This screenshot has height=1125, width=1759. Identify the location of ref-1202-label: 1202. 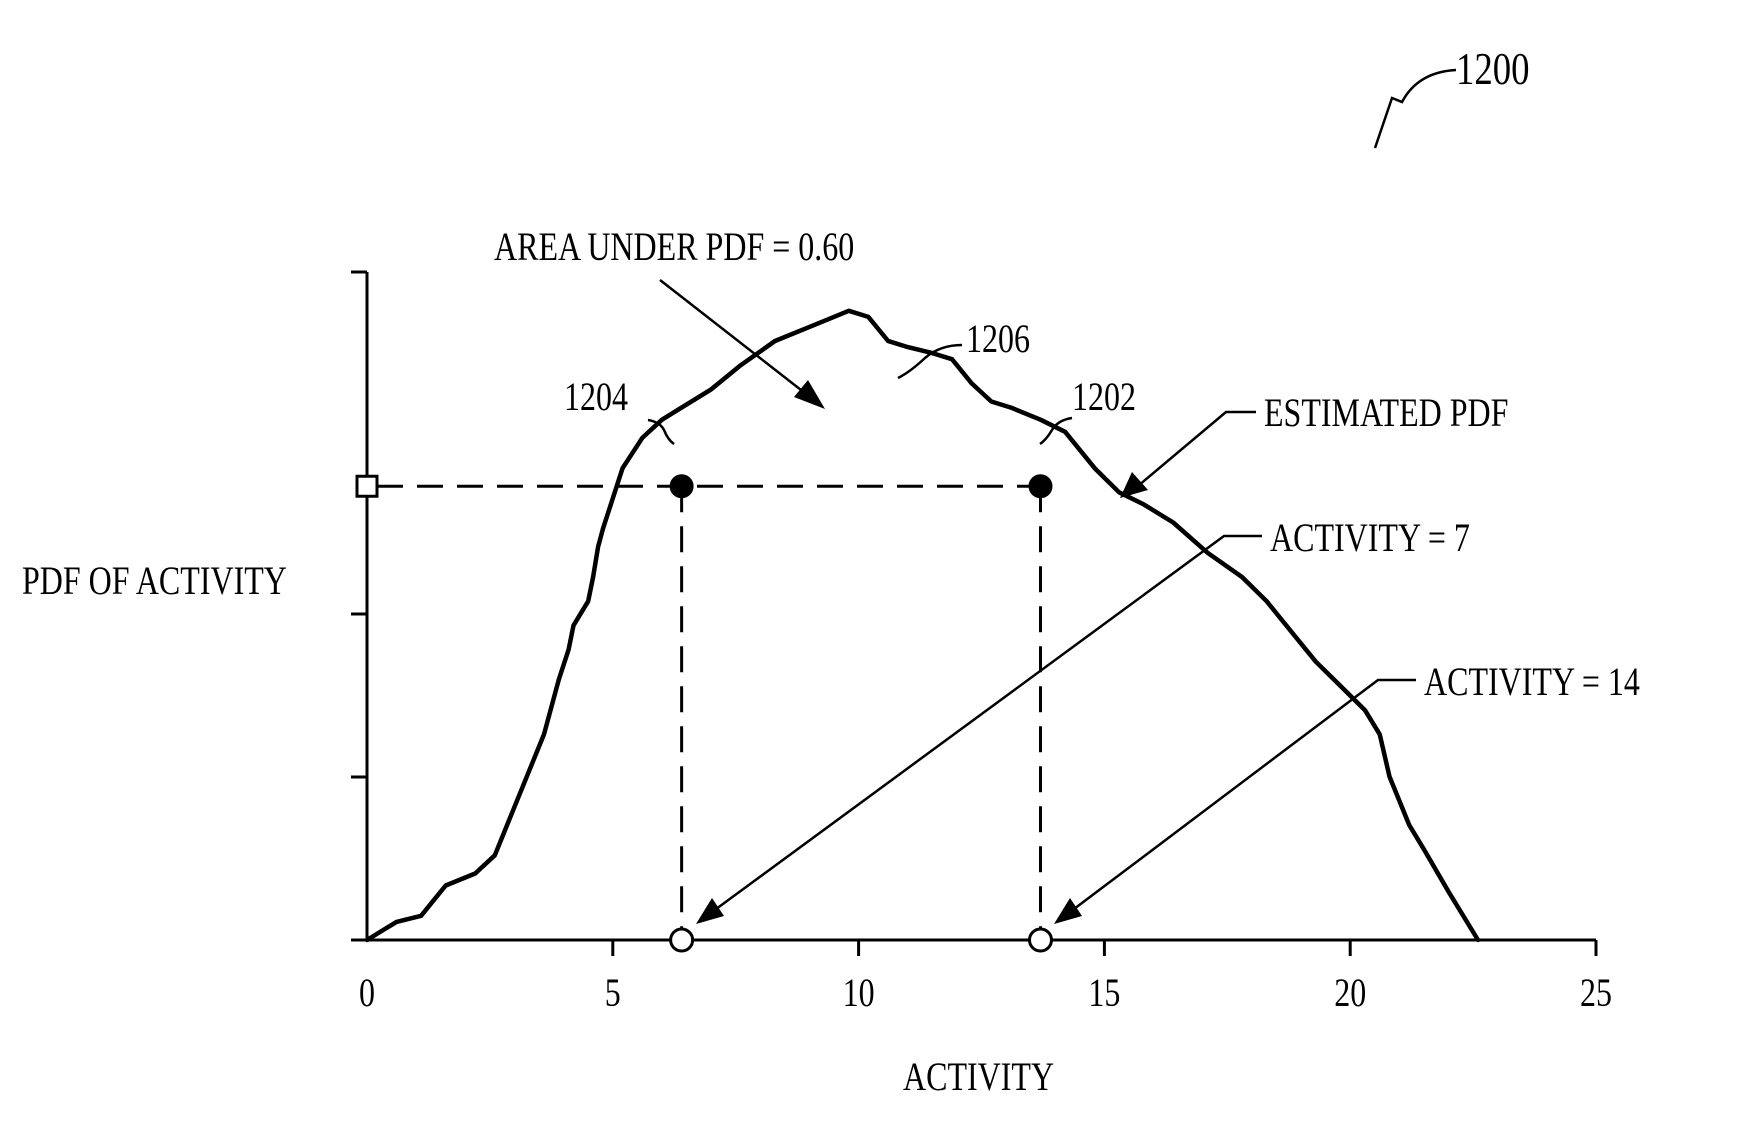
(1104, 397).